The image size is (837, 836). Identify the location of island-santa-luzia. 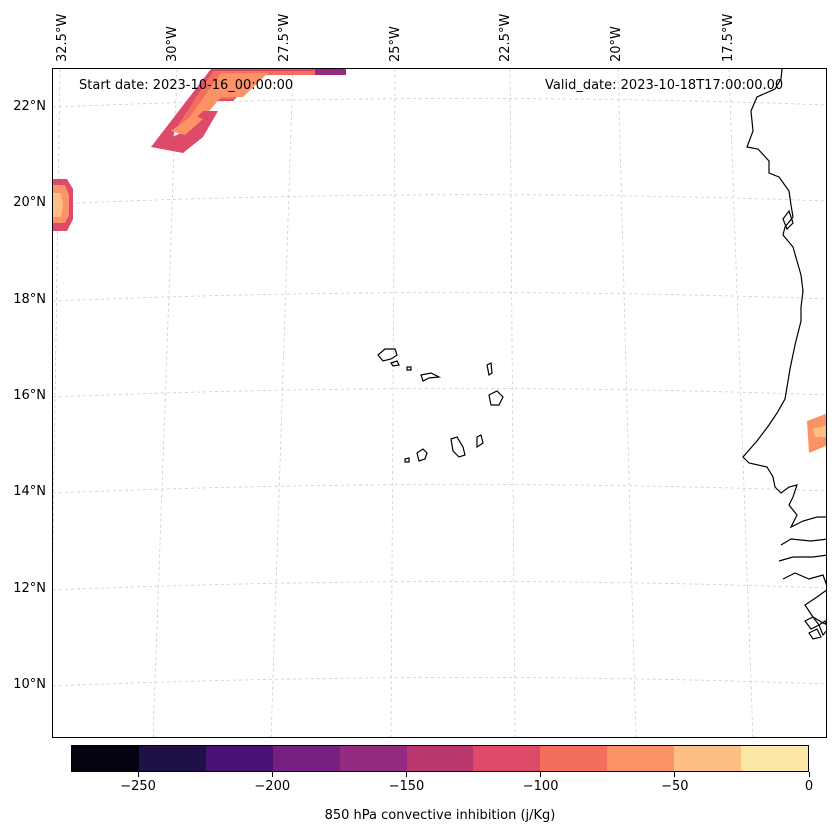
(409, 368).